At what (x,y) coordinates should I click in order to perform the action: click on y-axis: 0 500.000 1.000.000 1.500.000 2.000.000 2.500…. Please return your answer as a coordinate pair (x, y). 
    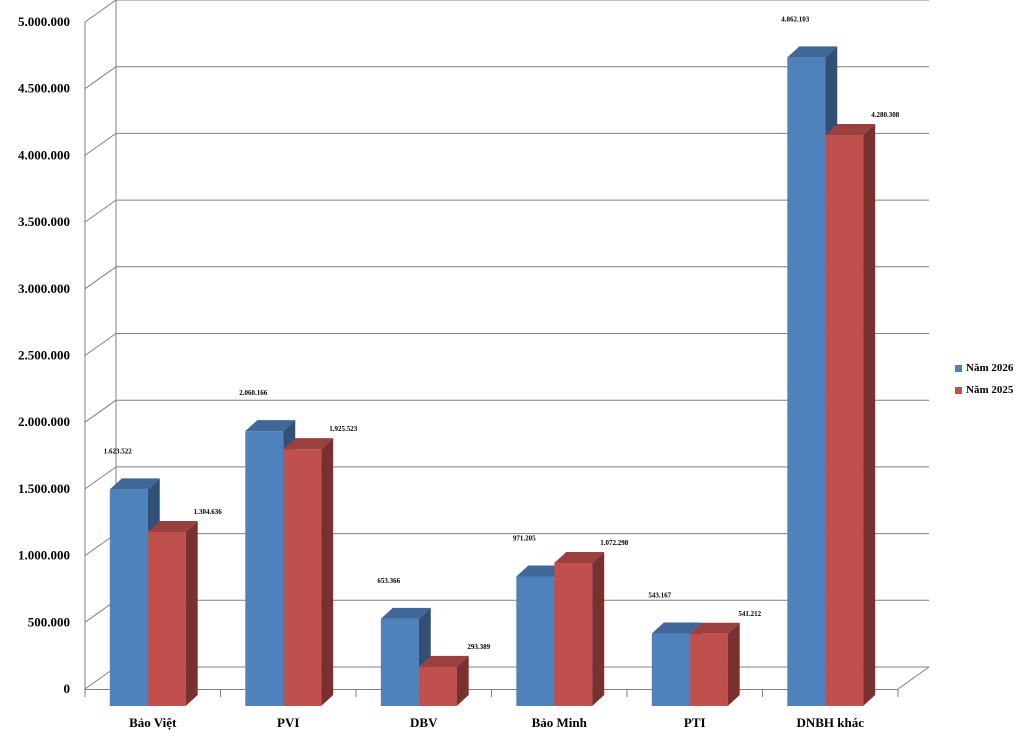
    Looking at the image, I should click on (44, 355).